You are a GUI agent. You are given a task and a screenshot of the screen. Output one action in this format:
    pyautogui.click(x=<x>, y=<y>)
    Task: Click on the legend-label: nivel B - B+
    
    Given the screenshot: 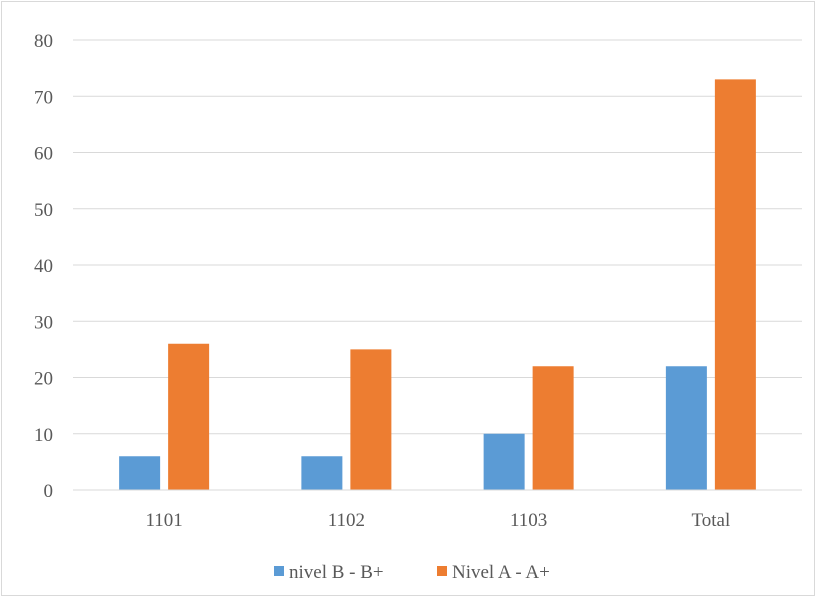 What is the action you would take?
    pyautogui.click(x=336, y=572)
    